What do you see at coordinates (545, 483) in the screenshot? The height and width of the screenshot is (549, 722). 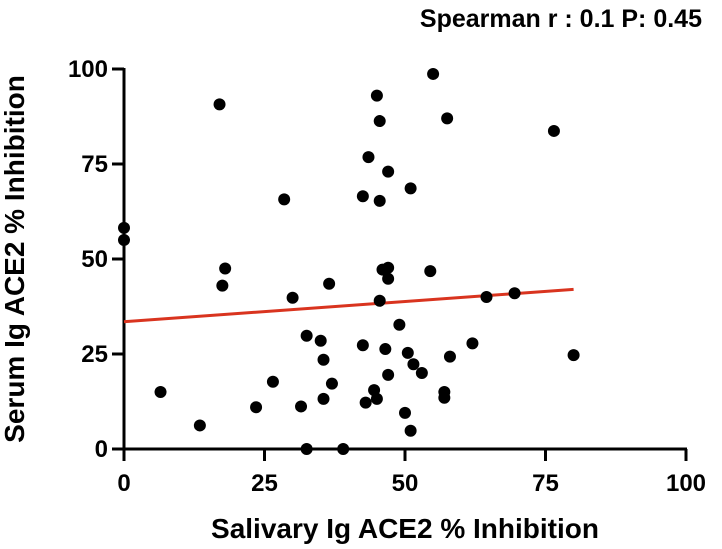 I see `x-tick-label: 75` at bounding box center [545, 483].